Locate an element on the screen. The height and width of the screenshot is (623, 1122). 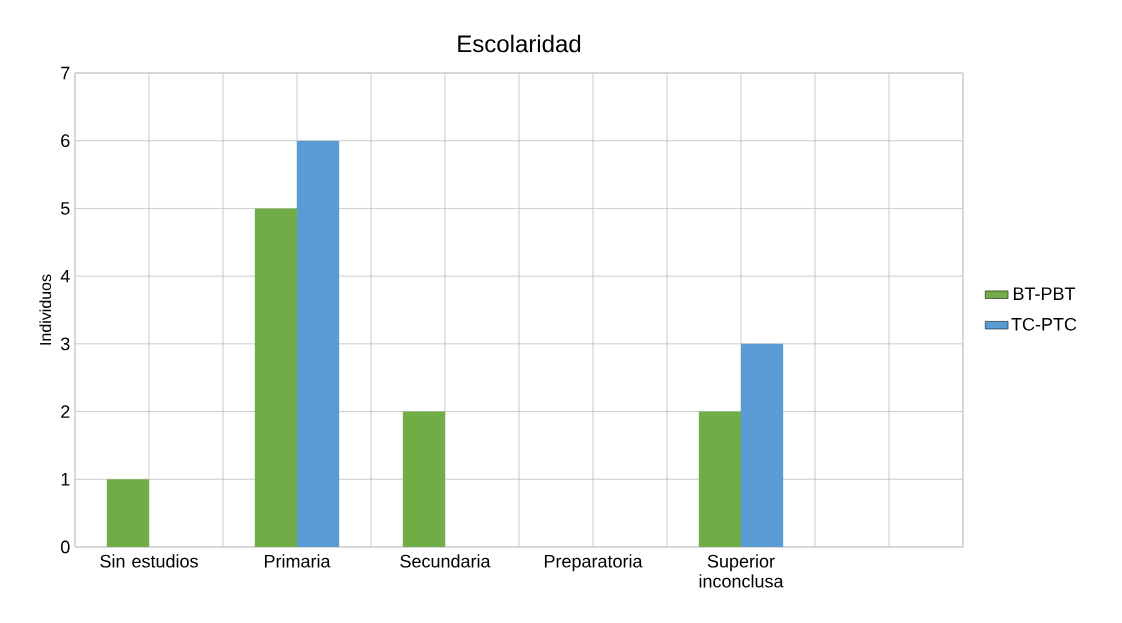
y-tick-label: 2 is located at coordinates (65, 411).